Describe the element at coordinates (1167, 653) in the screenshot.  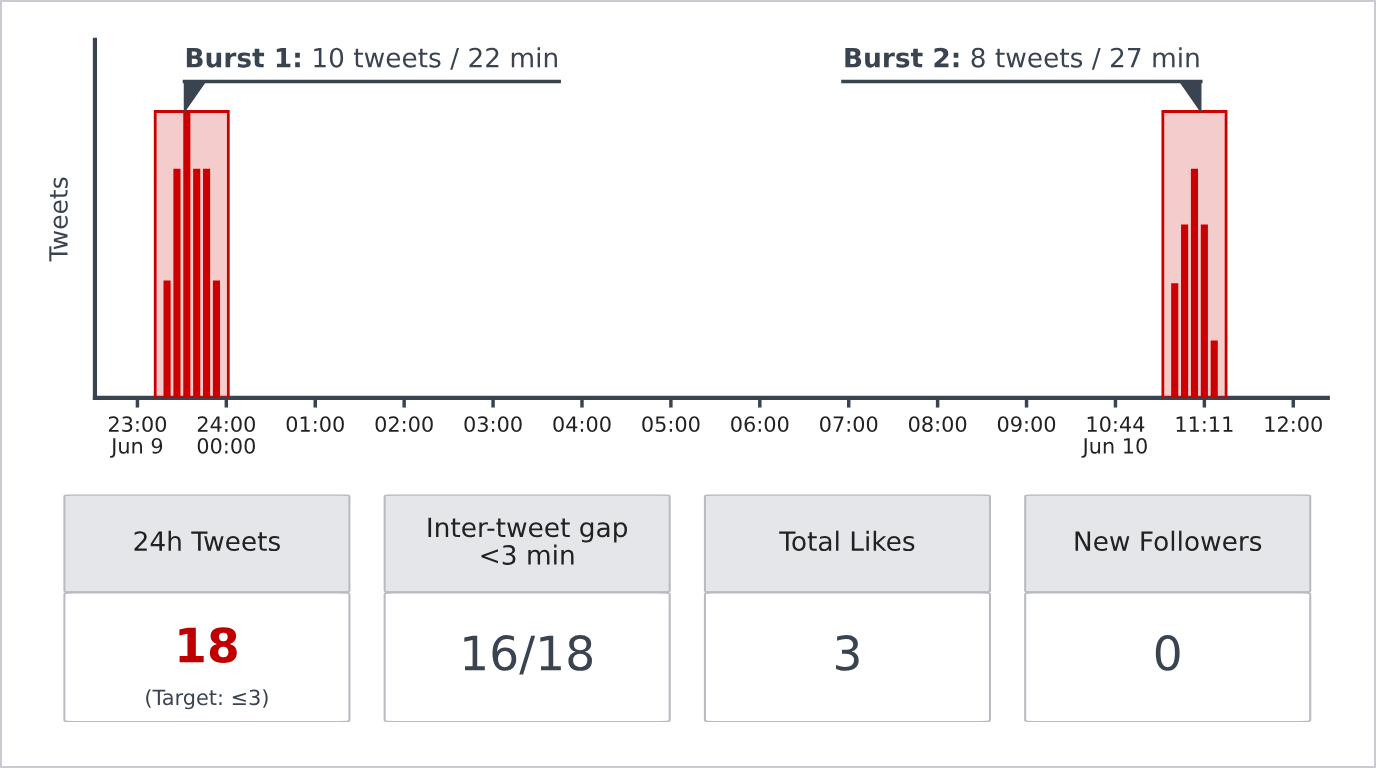
I see `text: 0` at that location.